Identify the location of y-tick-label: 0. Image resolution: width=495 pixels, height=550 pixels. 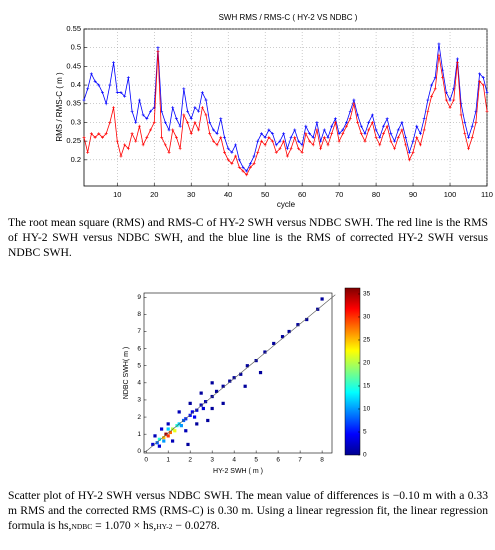
(139, 451).